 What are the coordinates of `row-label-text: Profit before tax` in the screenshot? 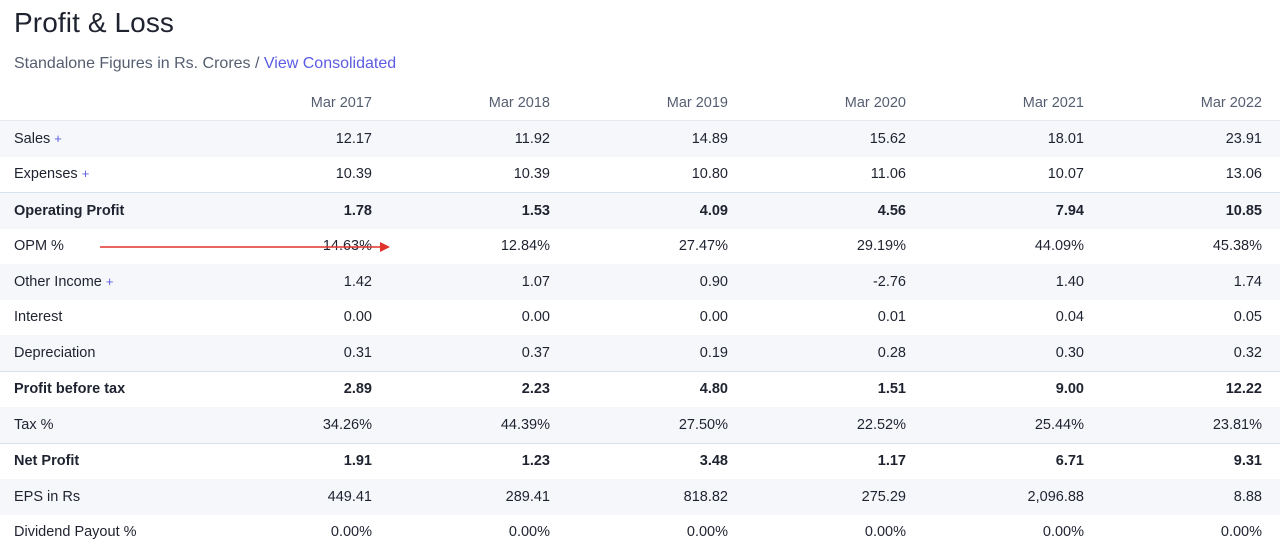 It's located at (70, 389).